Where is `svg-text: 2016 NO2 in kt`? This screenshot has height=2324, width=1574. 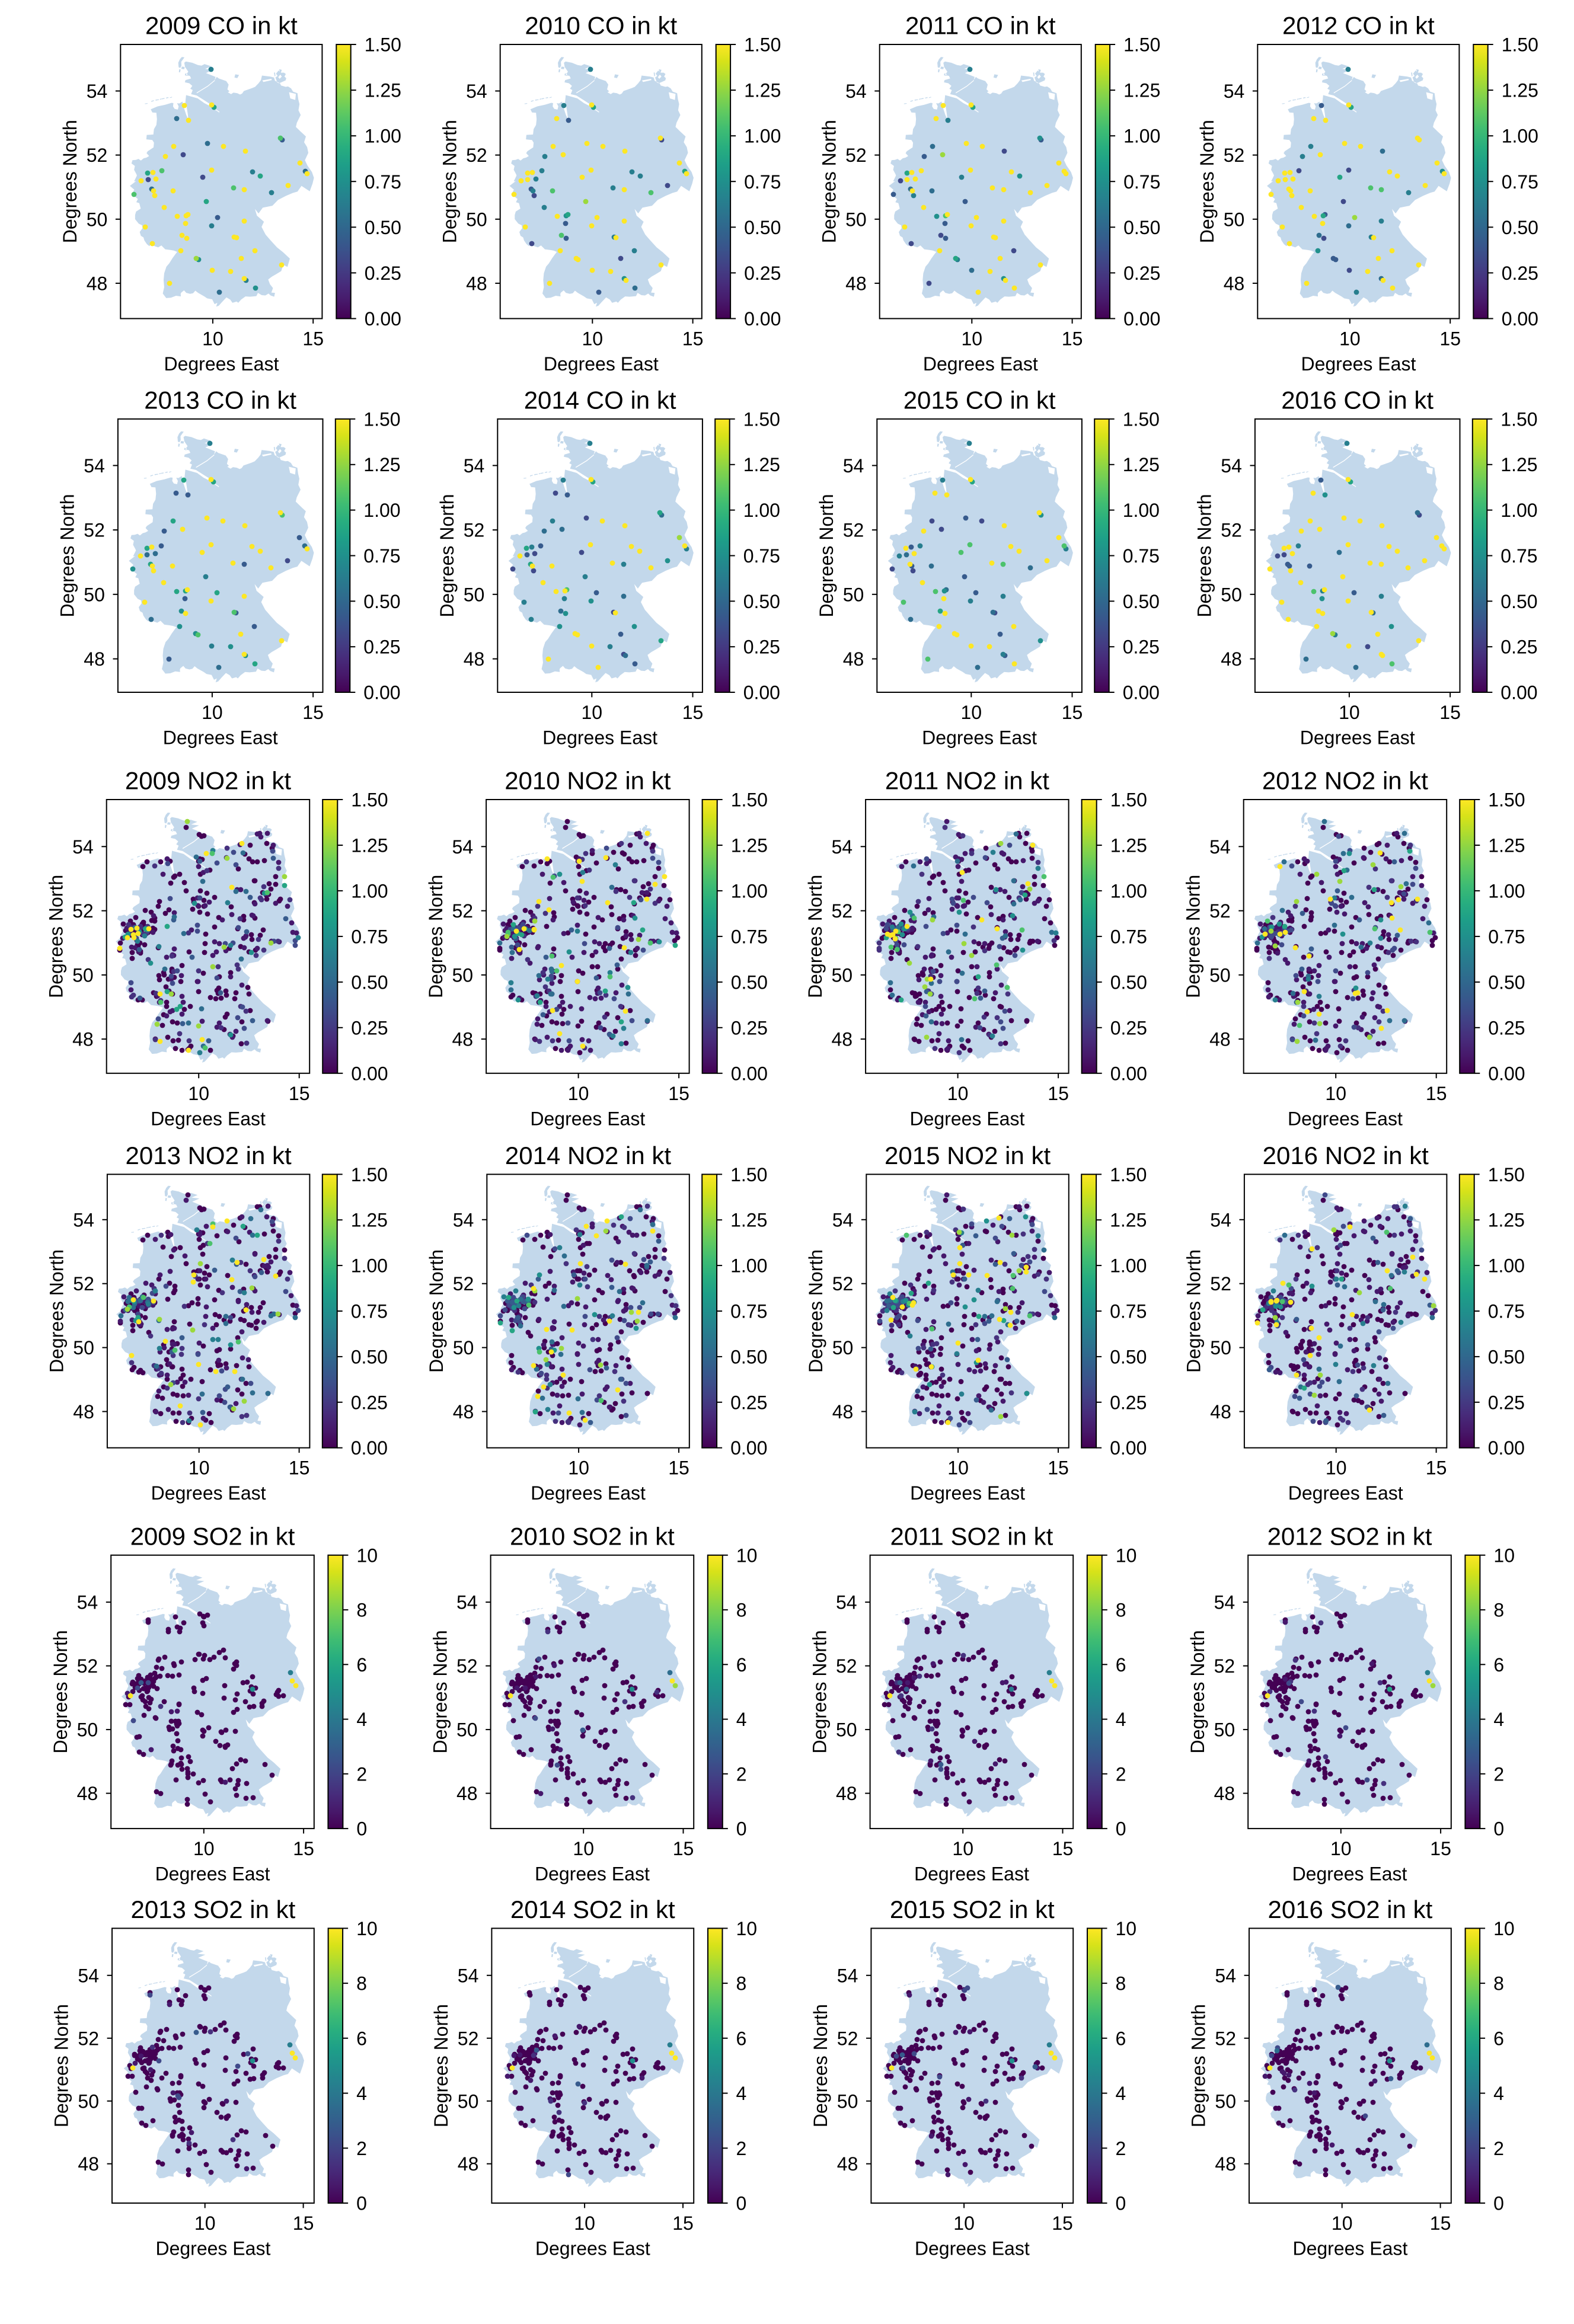 svg-text: 2016 NO2 in kt is located at coordinates (1346, 1155).